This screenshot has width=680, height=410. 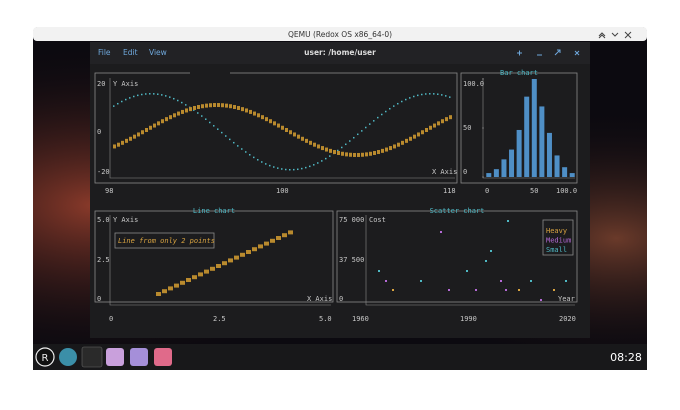 What do you see at coordinates (104, 52) in the screenshot?
I see `menu-item: File` at bounding box center [104, 52].